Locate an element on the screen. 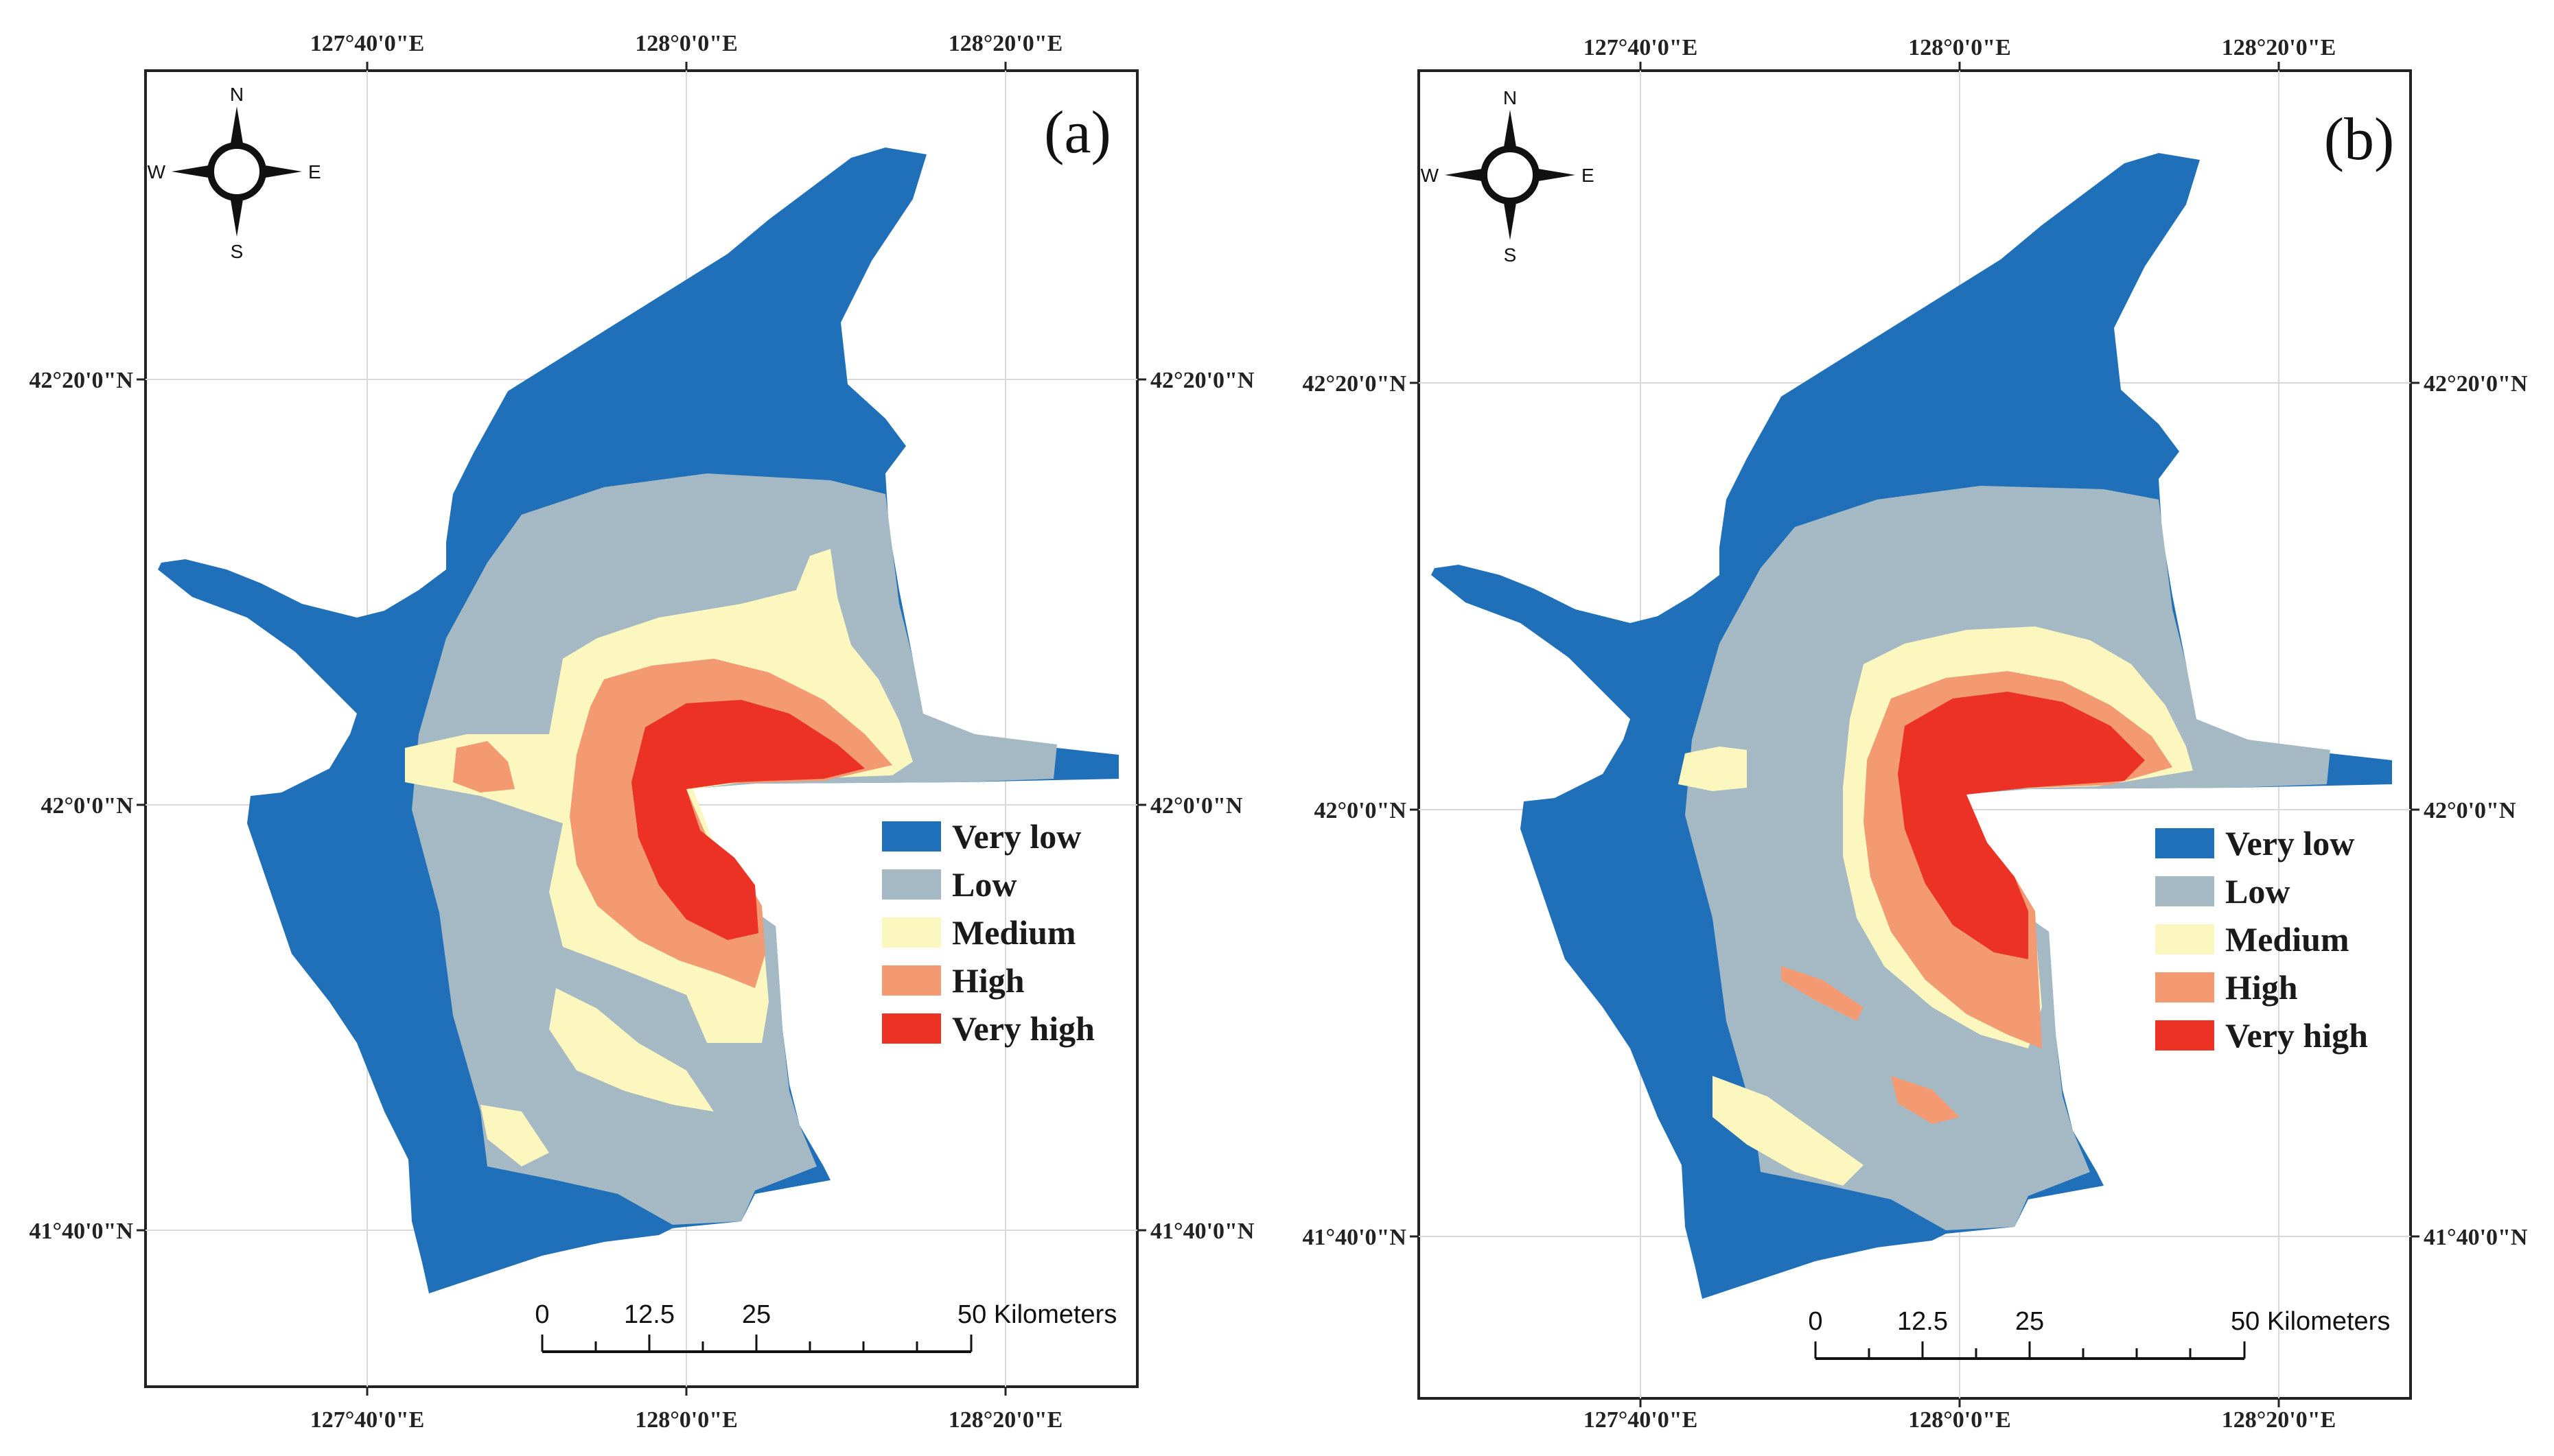 This screenshot has height=1456, width=2554. zone-high-streaks is located at coordinates (1870, 1045).